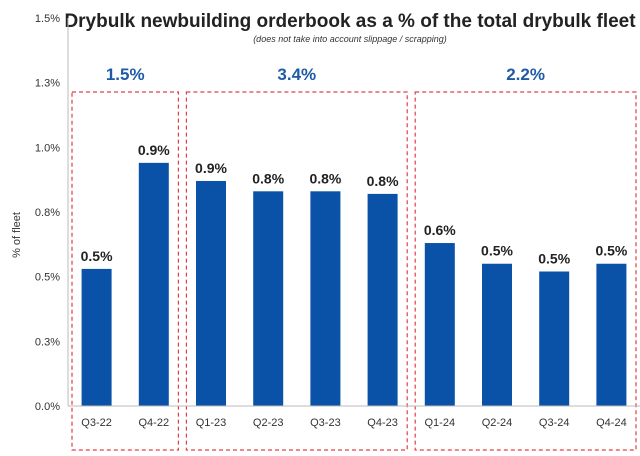 Image resolution: width=640 pixels, height=456 pixels. I want to click on y-tick-label: 1.3%, so click(47, 84).